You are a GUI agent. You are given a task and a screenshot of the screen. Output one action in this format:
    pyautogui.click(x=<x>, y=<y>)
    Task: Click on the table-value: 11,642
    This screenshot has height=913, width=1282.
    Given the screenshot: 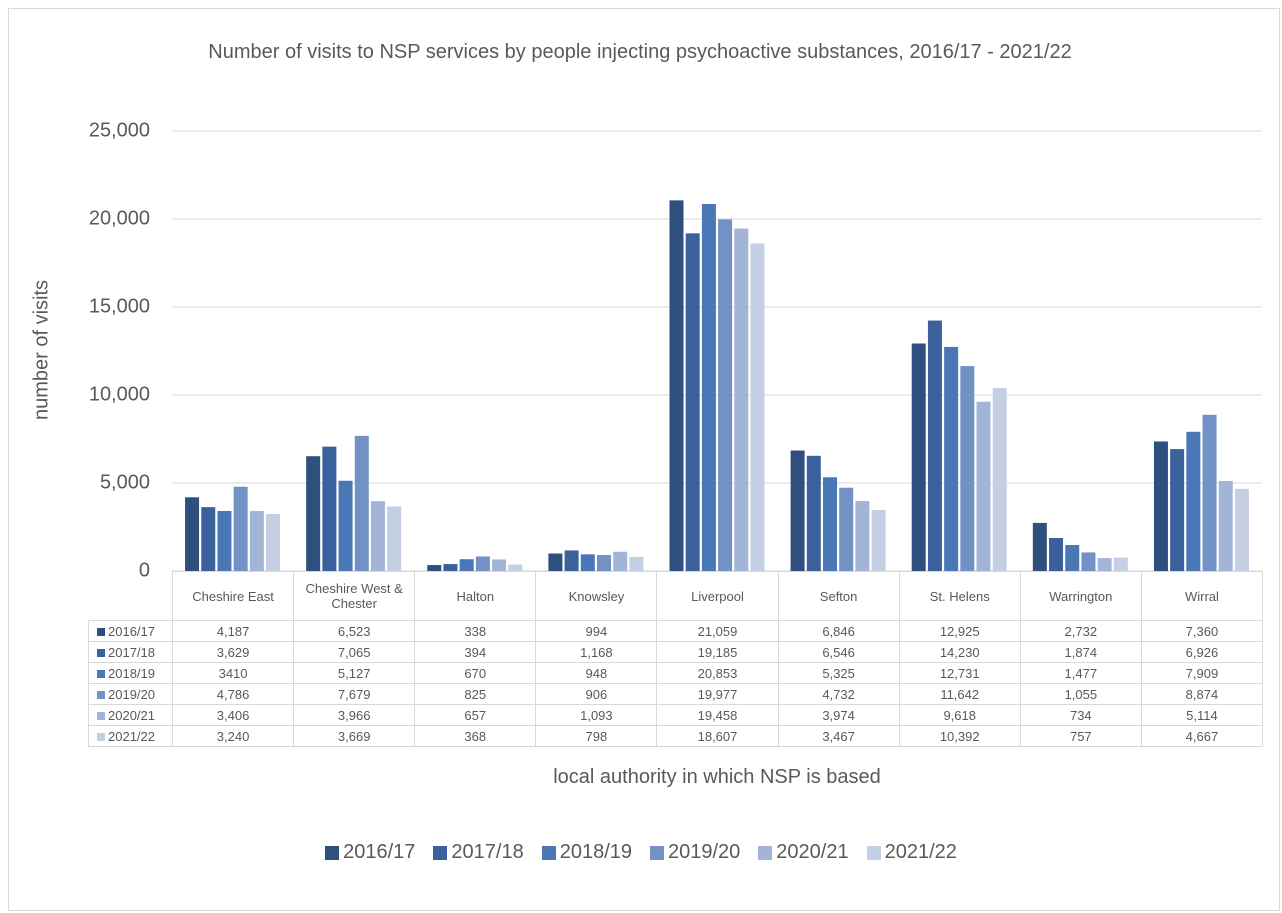 What is the action you would take?
    pyautogui.click(x=959, y=694)
    